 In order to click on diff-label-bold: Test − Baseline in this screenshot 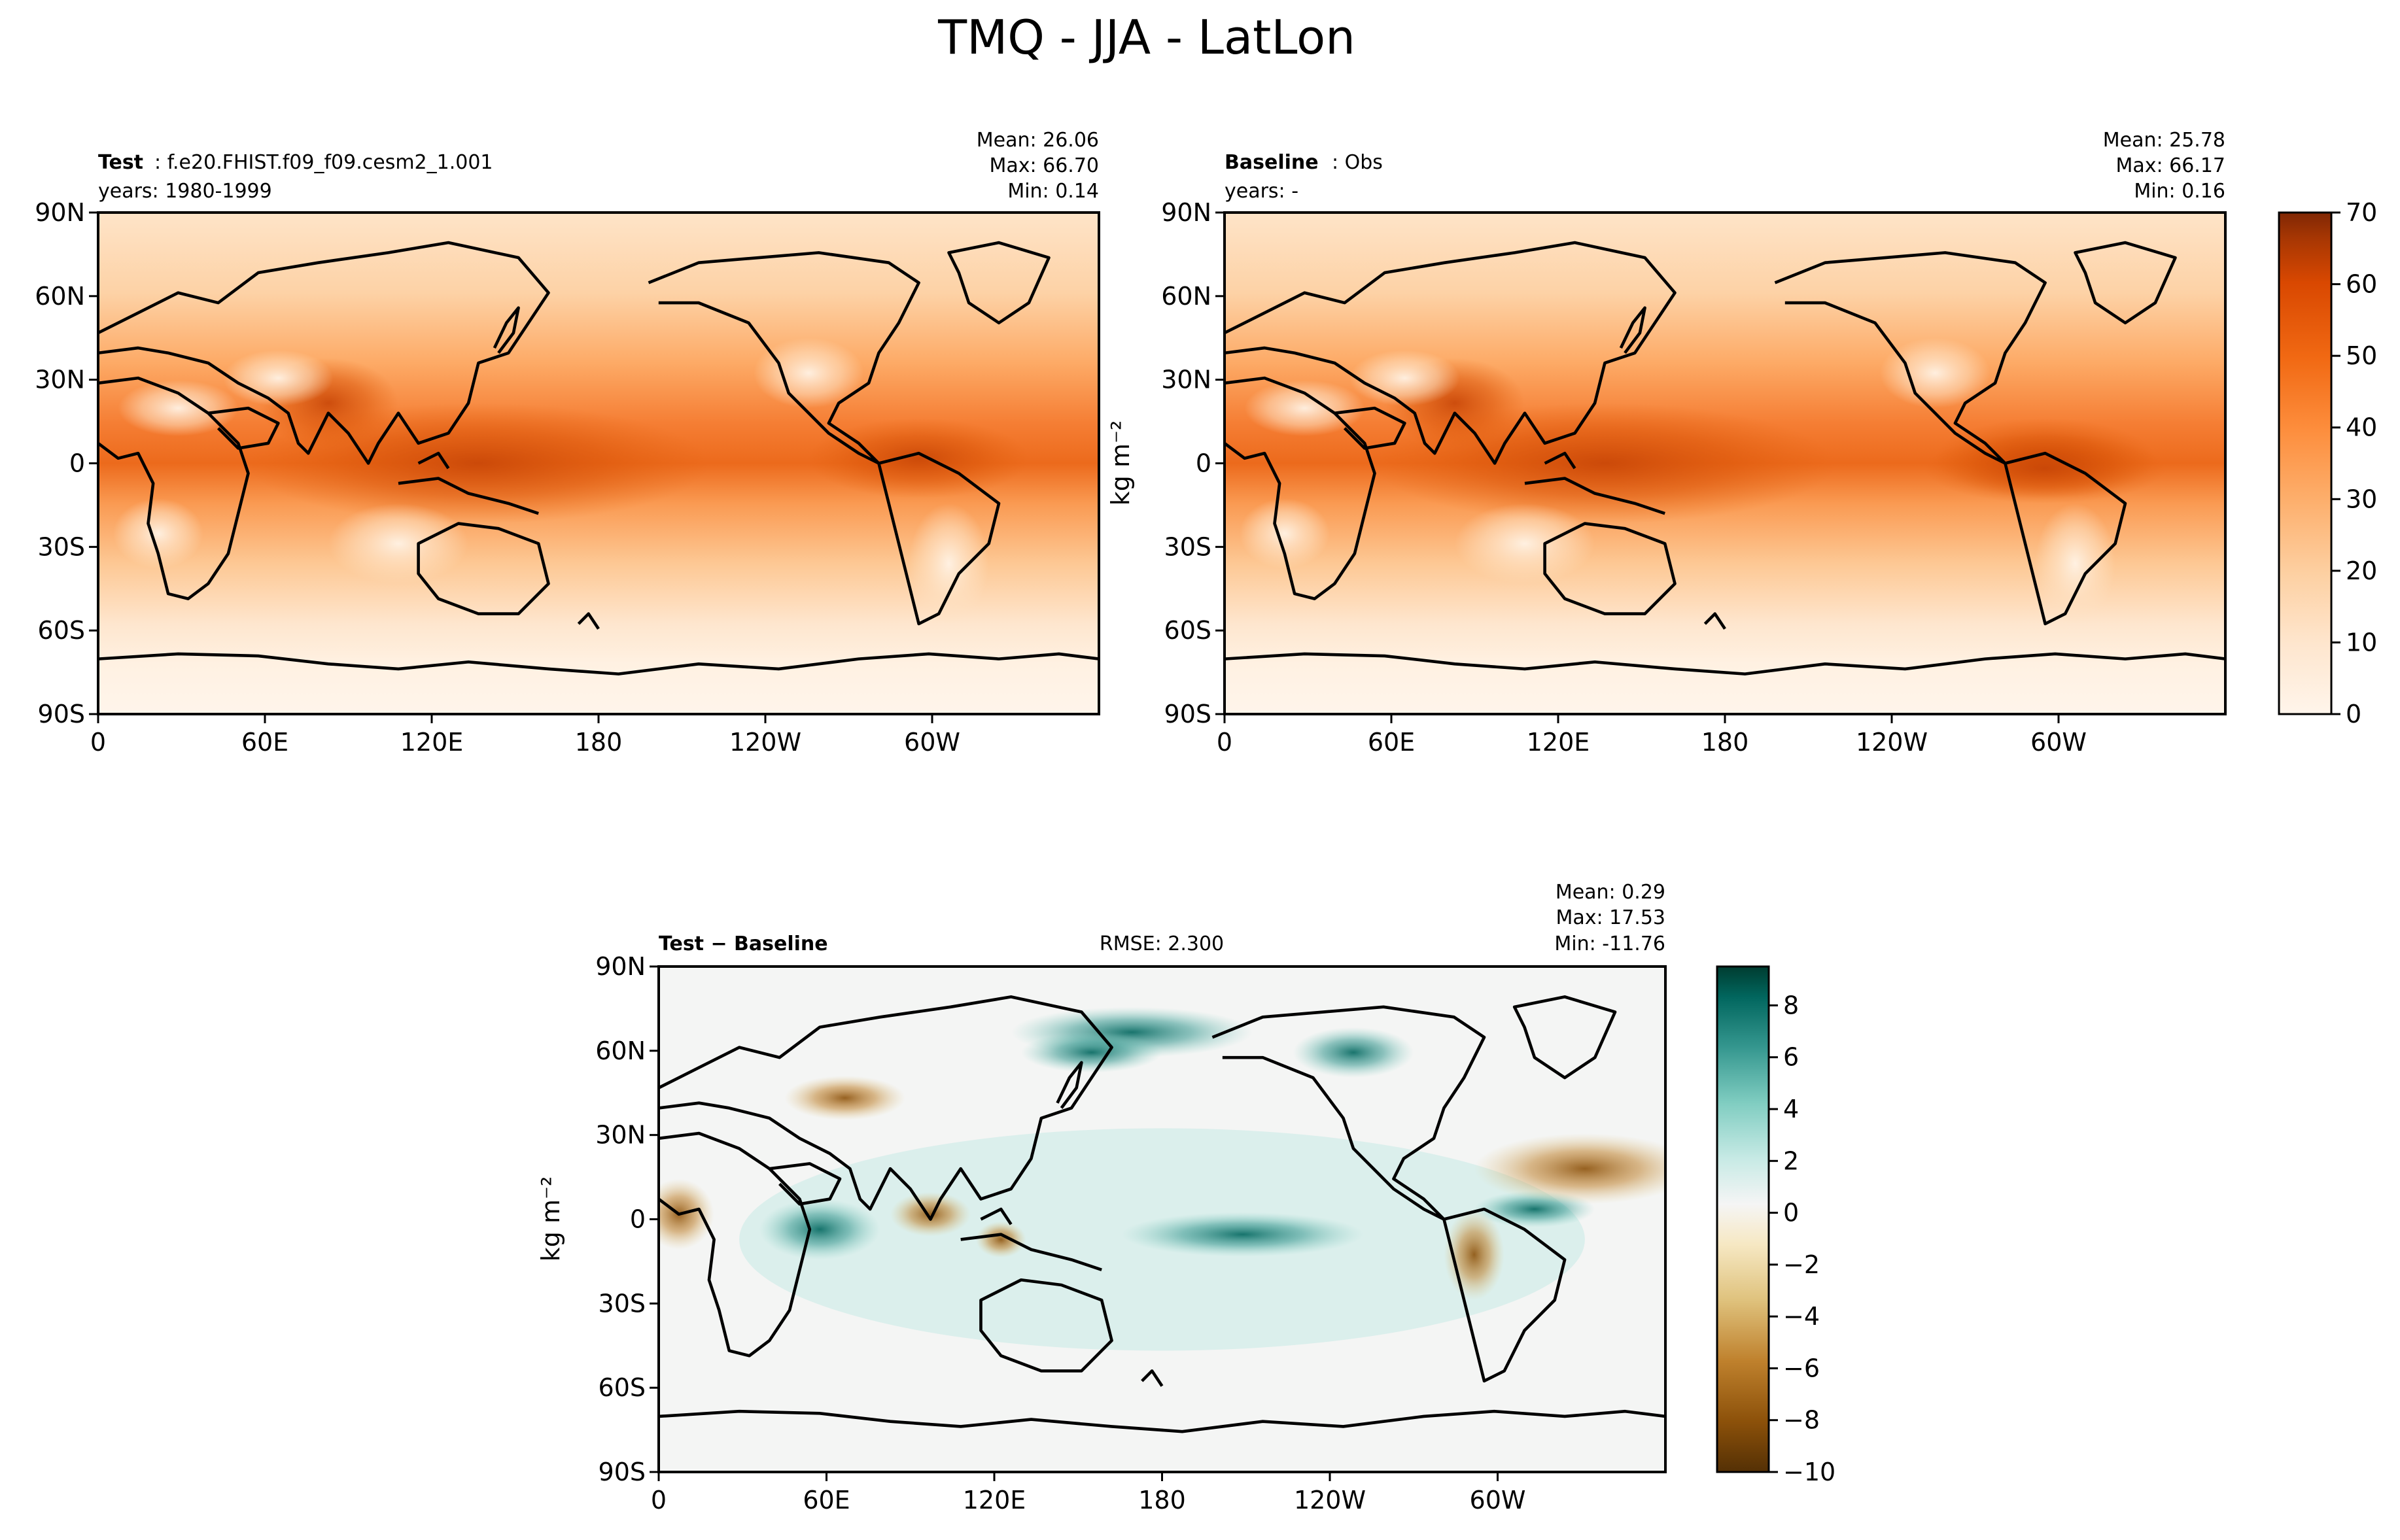, I will do `click(744, 944)`.